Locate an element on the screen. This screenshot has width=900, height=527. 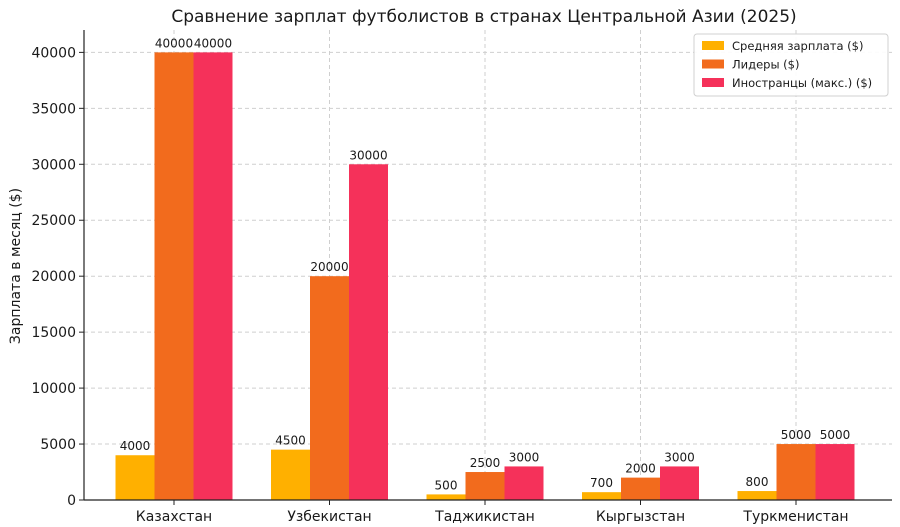
legend-box is located at coordinates (791, 65).